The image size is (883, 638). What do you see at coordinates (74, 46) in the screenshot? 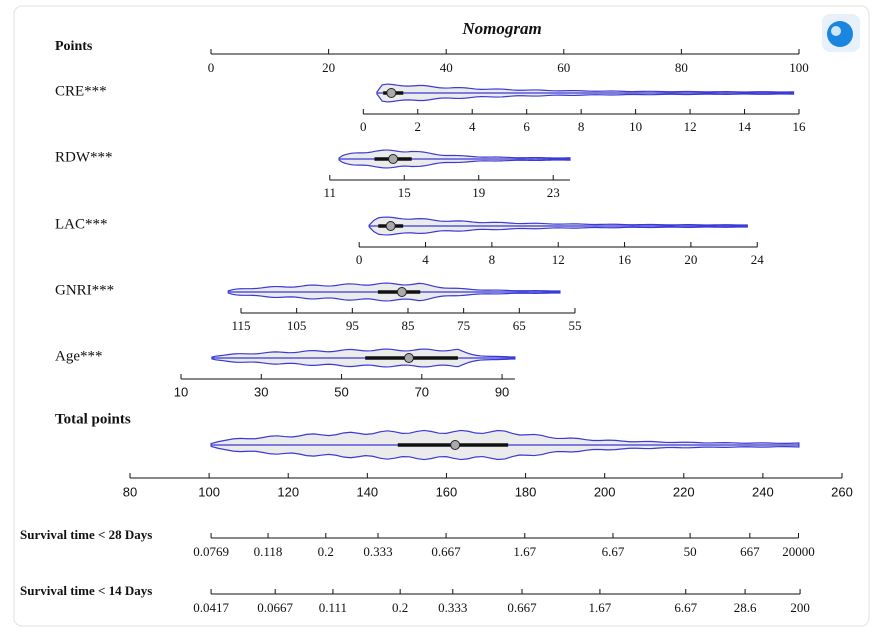
I see `axis-title: Points` at bounding box center [74, 46].